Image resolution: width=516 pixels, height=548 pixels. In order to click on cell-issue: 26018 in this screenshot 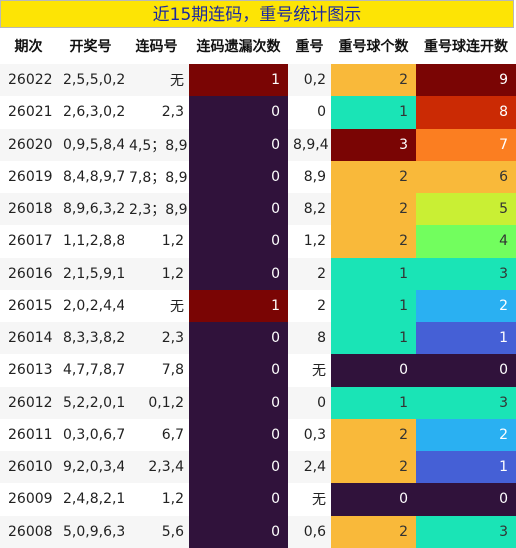, I will do `click(28, 209)`.